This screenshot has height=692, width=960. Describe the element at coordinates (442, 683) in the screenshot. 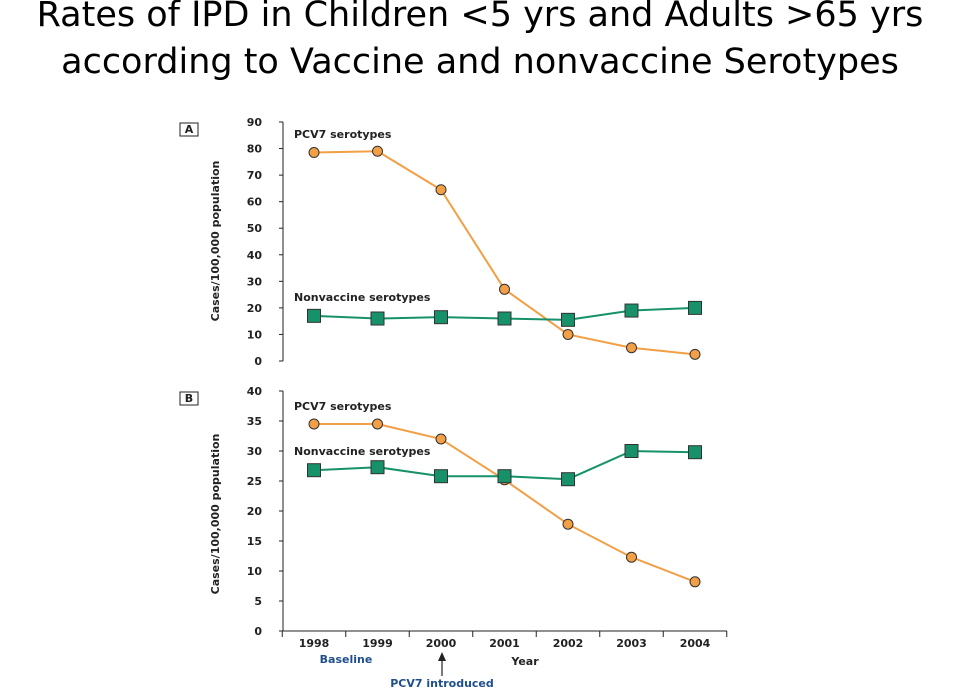

I see `pcv7-introduced-note: PCV7 introduced` at that location.